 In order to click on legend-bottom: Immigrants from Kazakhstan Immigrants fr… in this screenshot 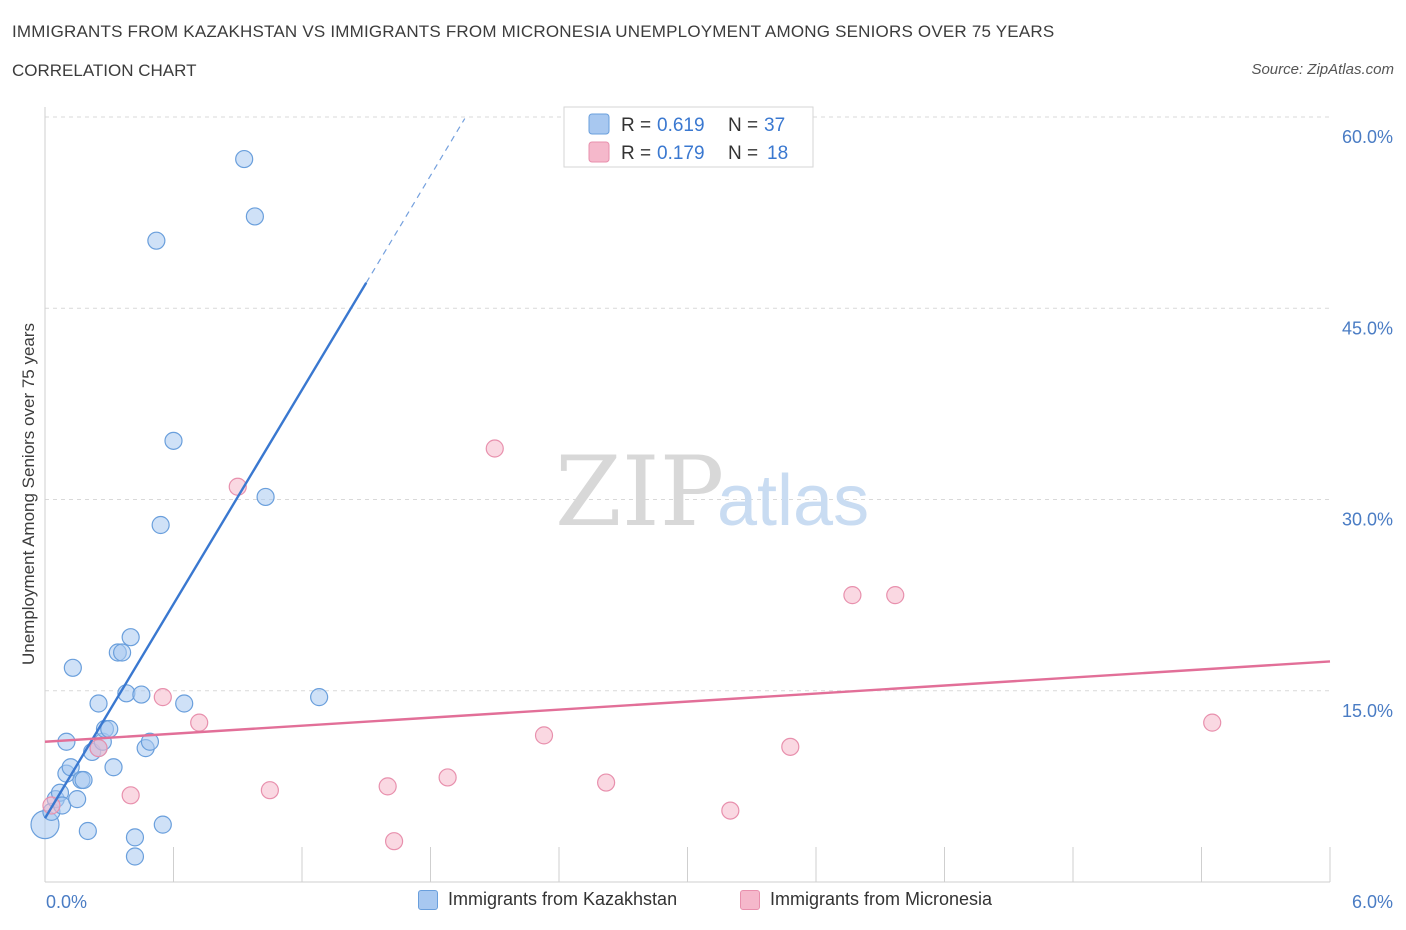, I will do `click(703, 902)`.